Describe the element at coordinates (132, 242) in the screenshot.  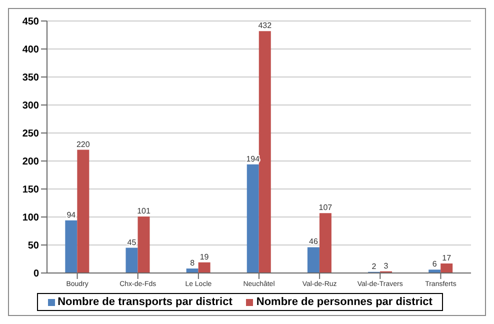
I see `data-label: 45` at that location.